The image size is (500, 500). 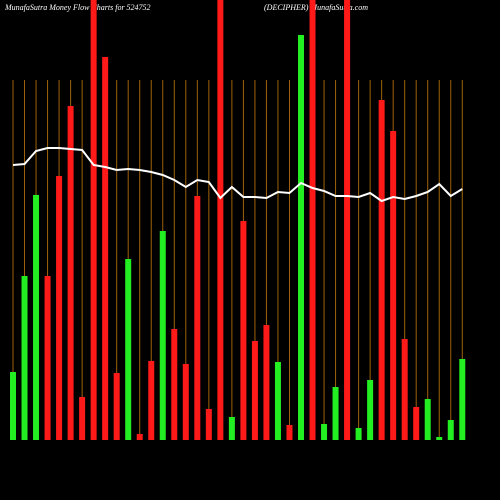 I want to click on flow-line, so click(x=237, y=175).